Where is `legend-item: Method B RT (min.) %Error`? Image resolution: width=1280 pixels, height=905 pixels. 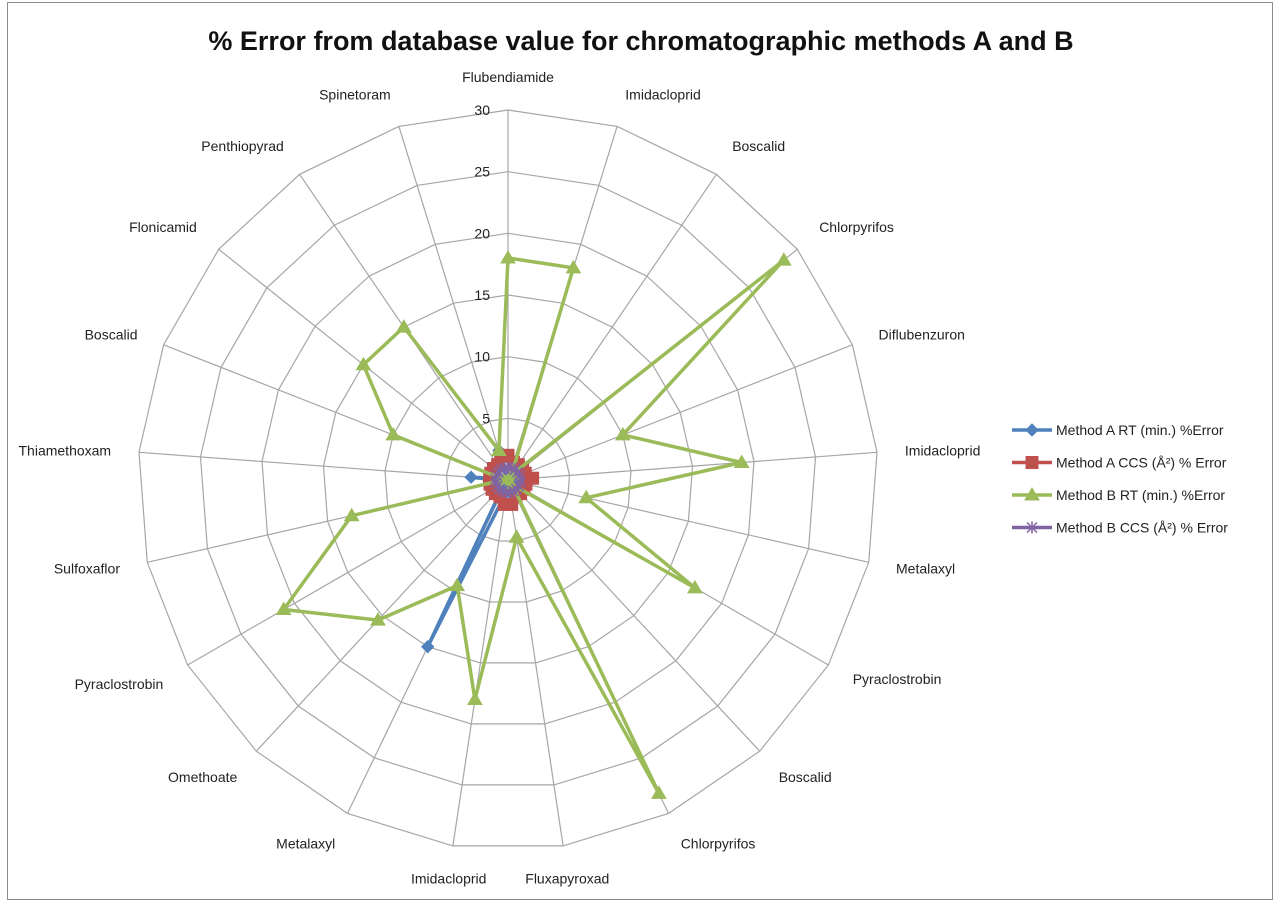
legend-item: Method B RT (min.) %Error is located at coordinates (1118, 495).